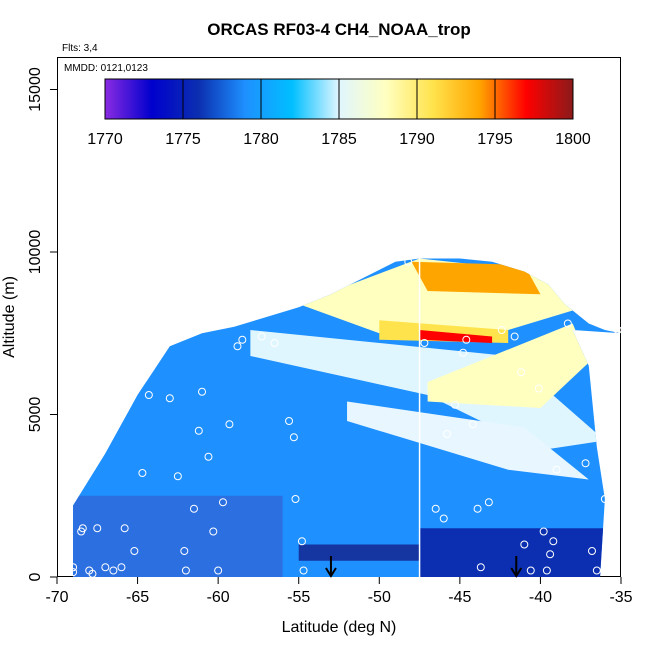 The image size is (650, 650). Describe the element at coordinates (339, 29) in the screenshot. I see `chart-title: ORCAS RF03-4 CH4_NOAA_trop` at that location.